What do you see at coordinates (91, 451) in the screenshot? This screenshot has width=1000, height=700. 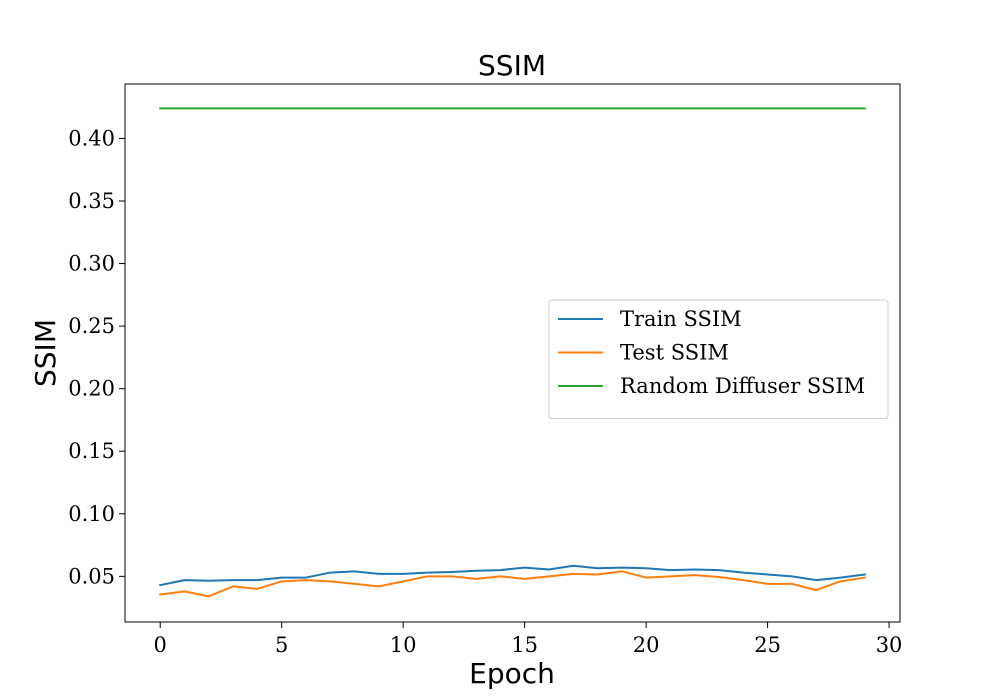 I see `y-tick-label: 0.15` at bounding box center [91, 451].